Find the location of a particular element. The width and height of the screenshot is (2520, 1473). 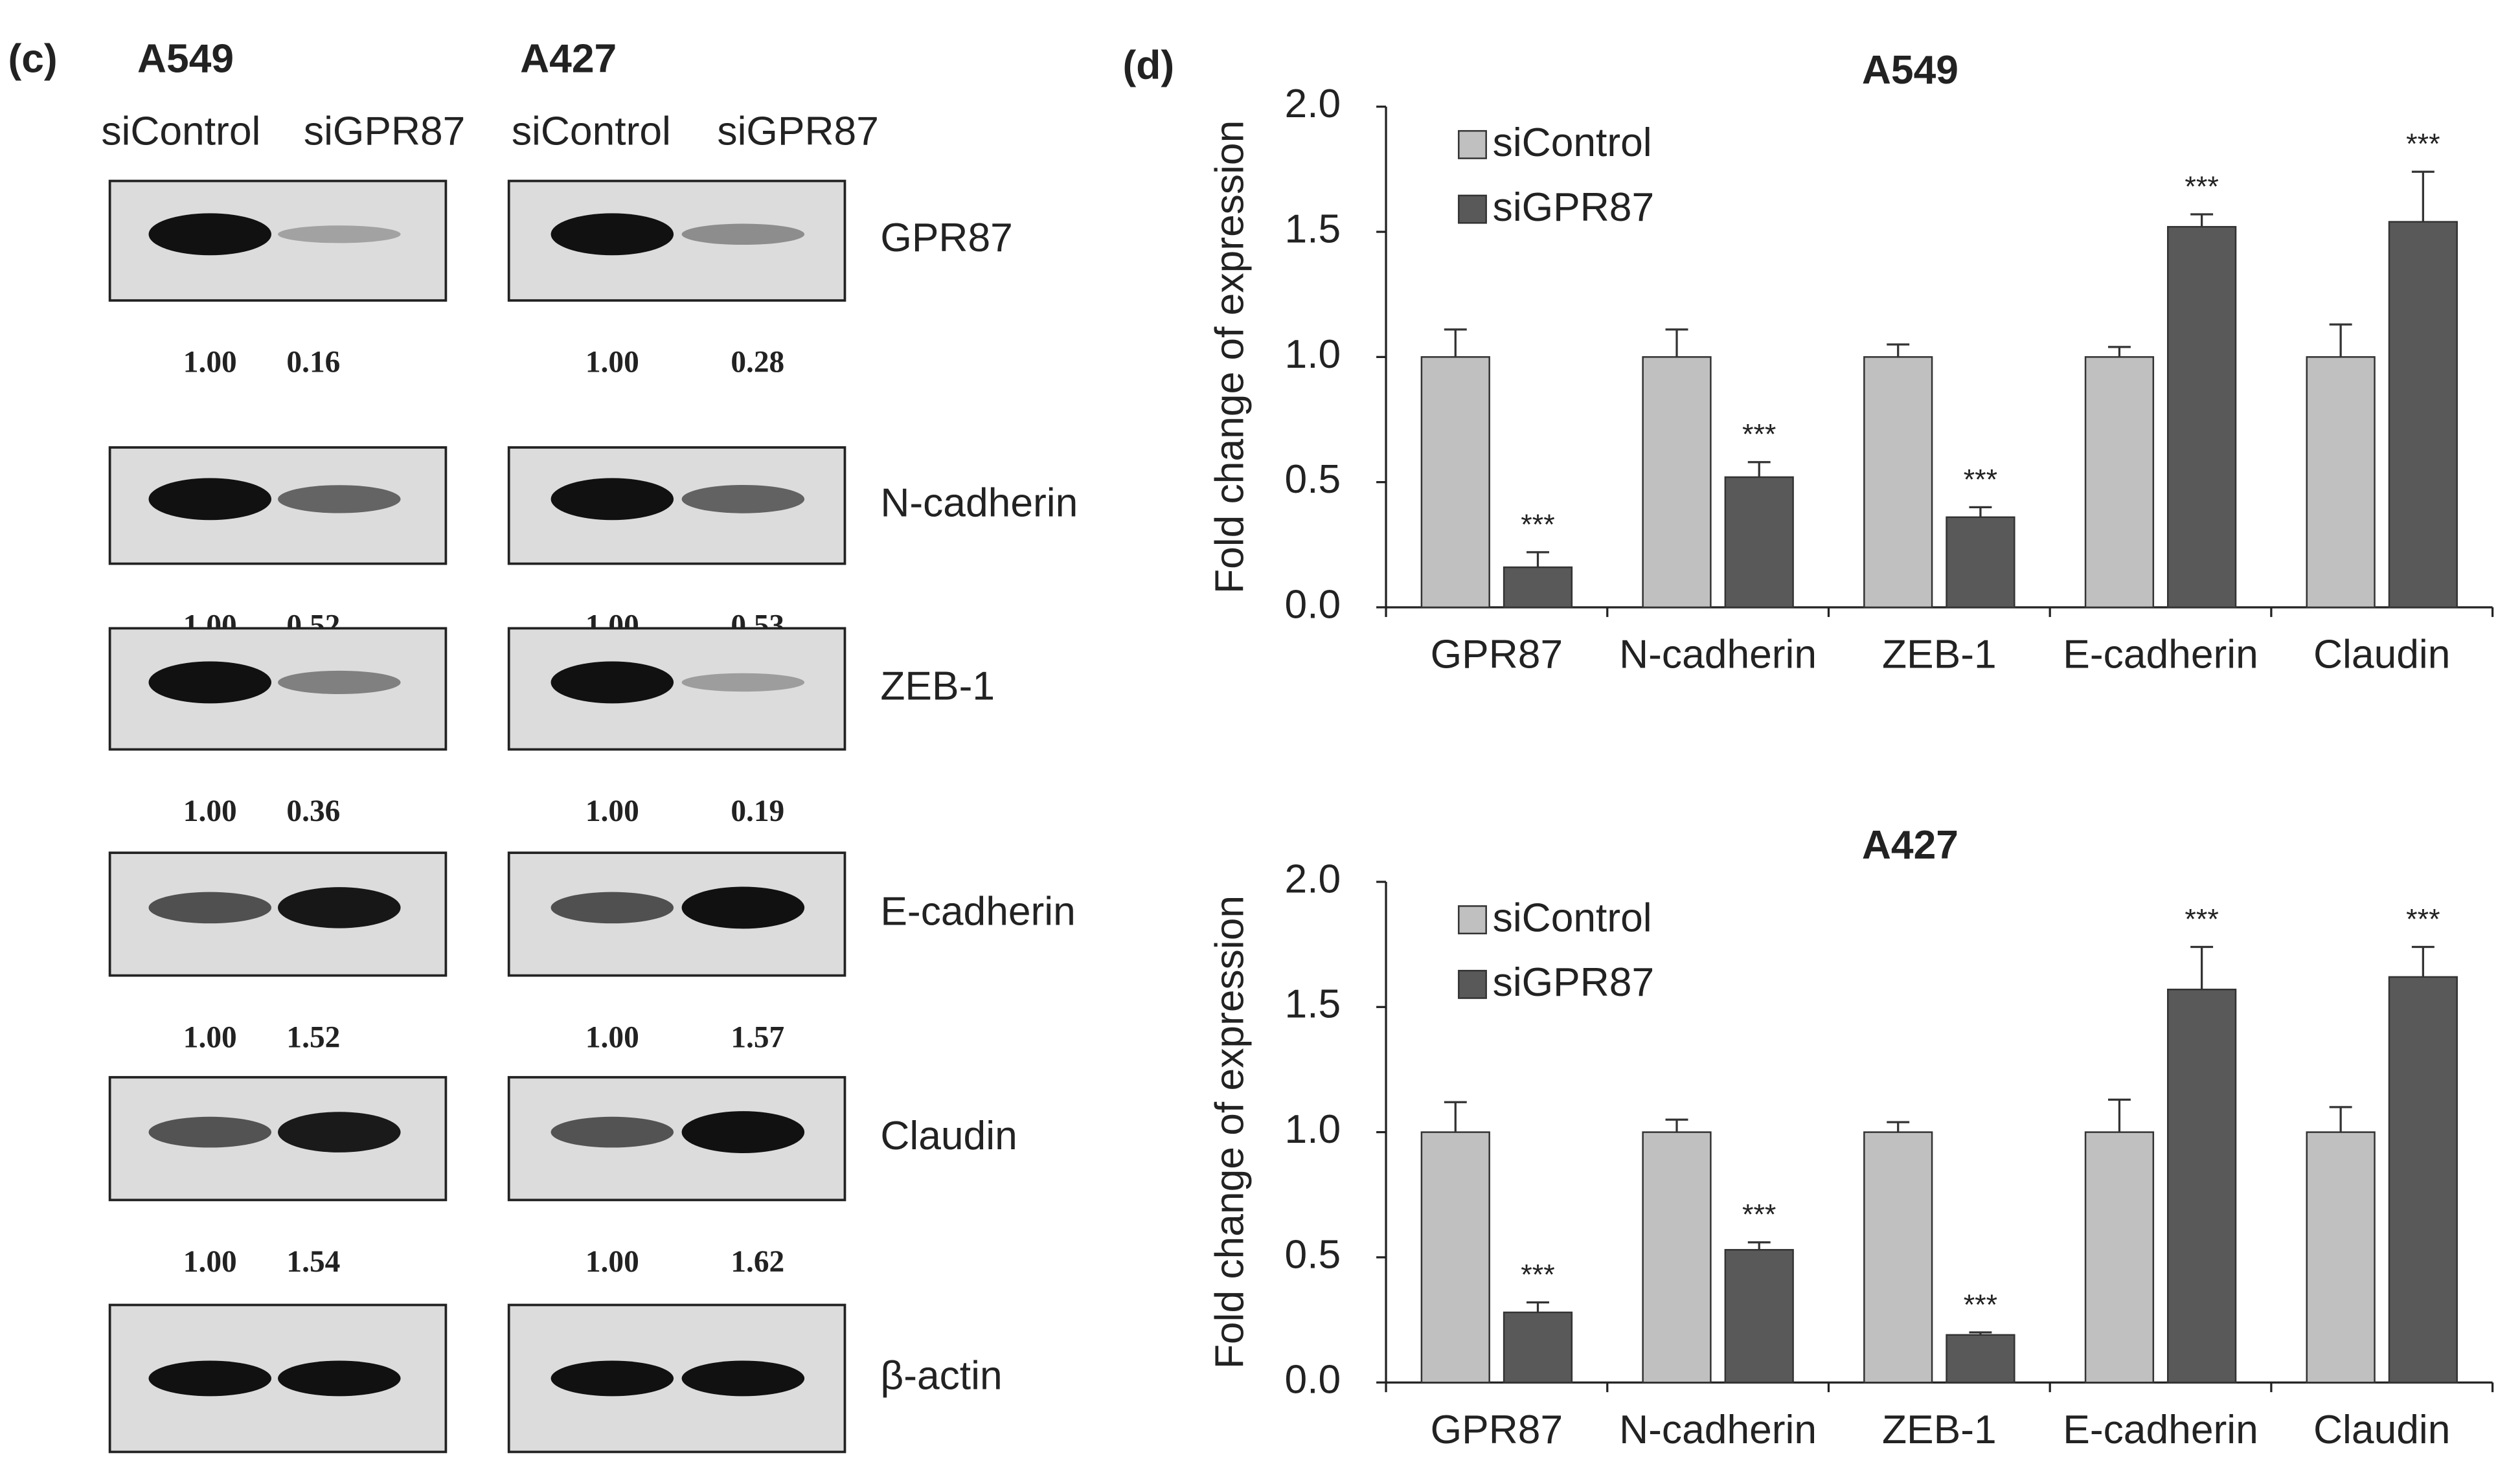

y-axis-label: Fold change of expression is located at coordinates (1230, 357).